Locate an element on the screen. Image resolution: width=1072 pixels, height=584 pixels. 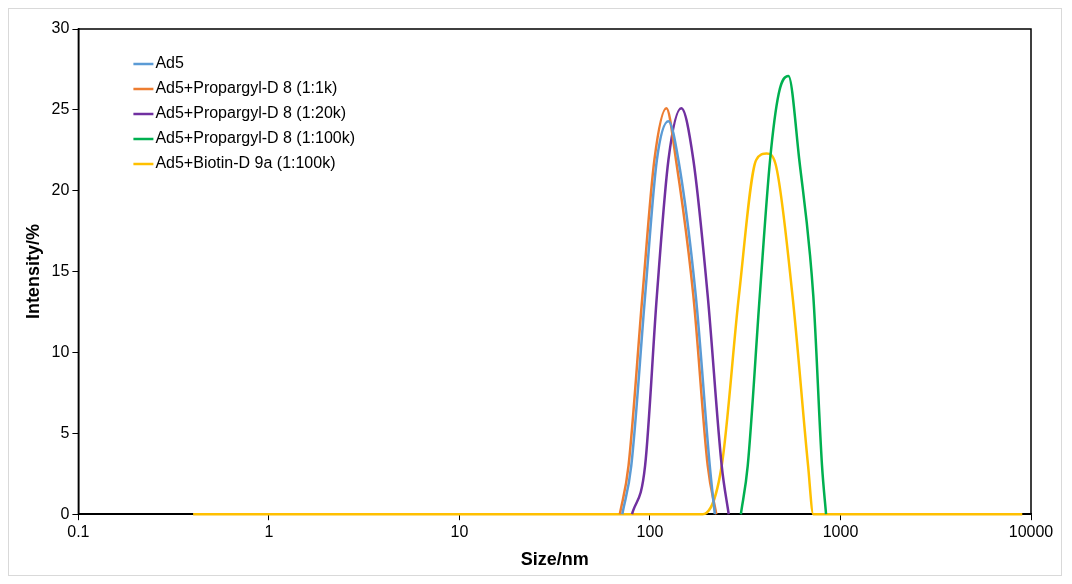
x-tick-label: 0.1 is located at coordinates (78, 532).